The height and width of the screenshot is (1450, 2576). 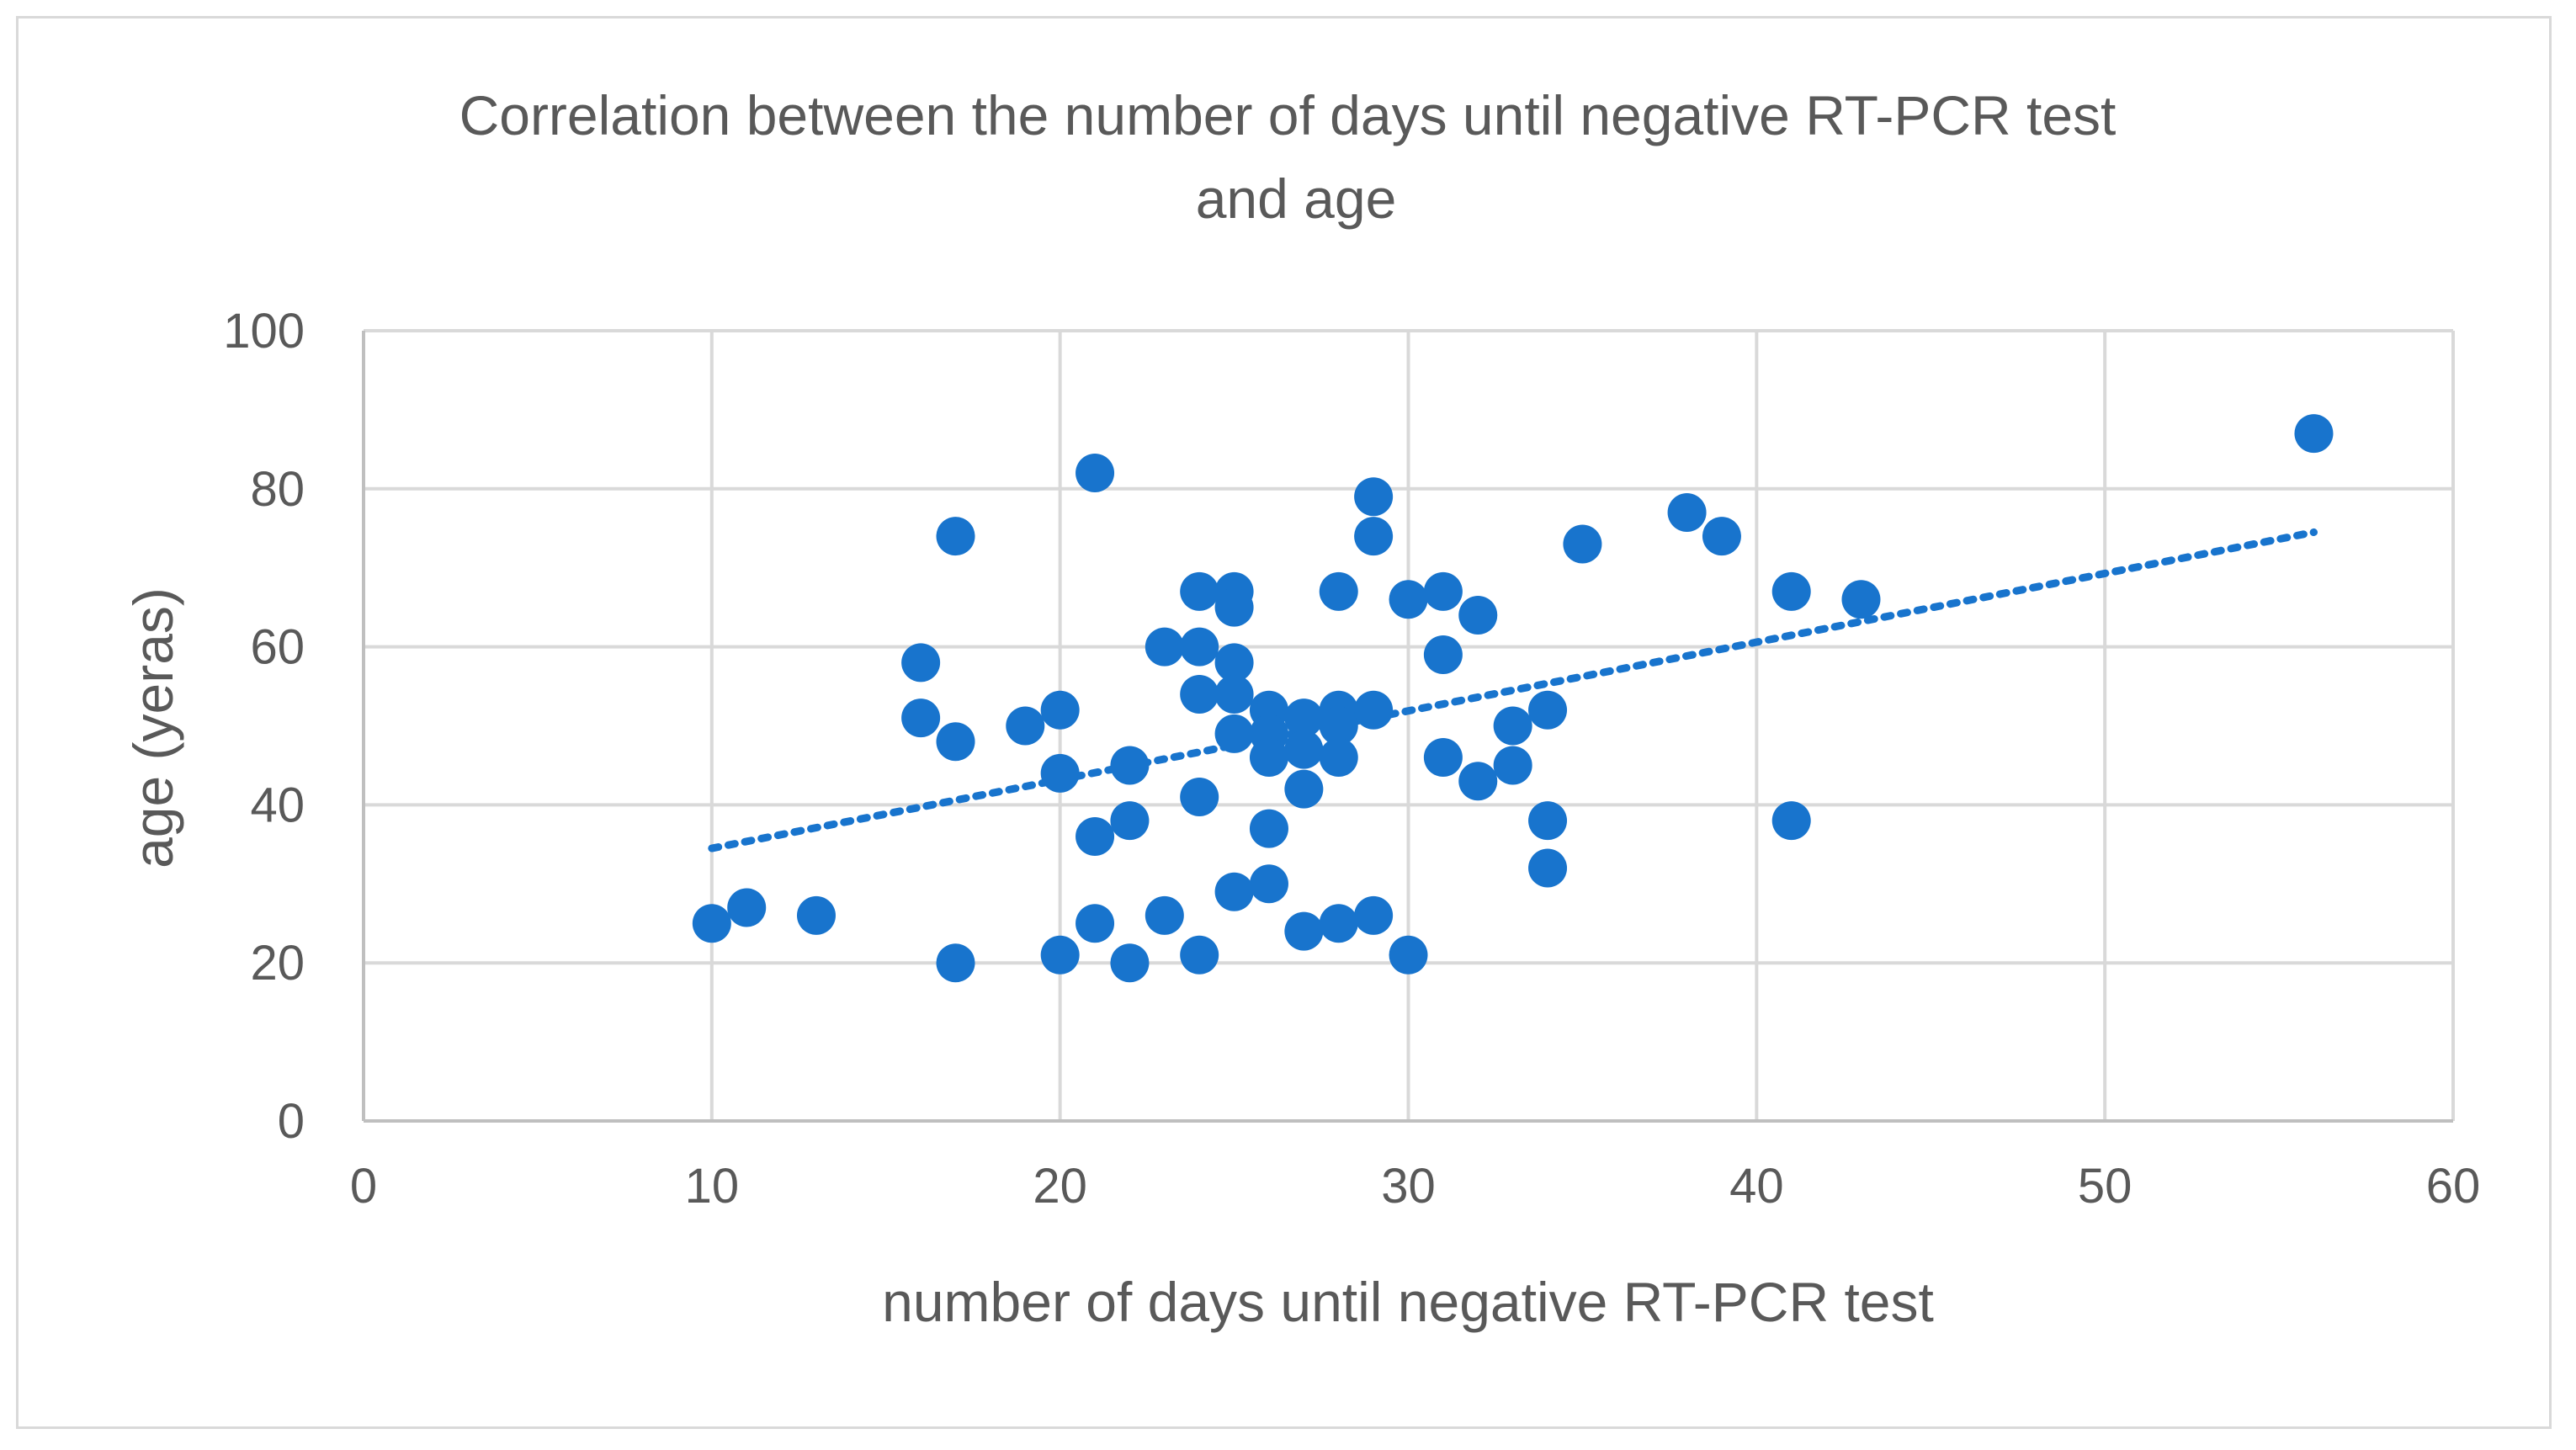 I want to click on trendline-layer, so click(x=1513, y=690).